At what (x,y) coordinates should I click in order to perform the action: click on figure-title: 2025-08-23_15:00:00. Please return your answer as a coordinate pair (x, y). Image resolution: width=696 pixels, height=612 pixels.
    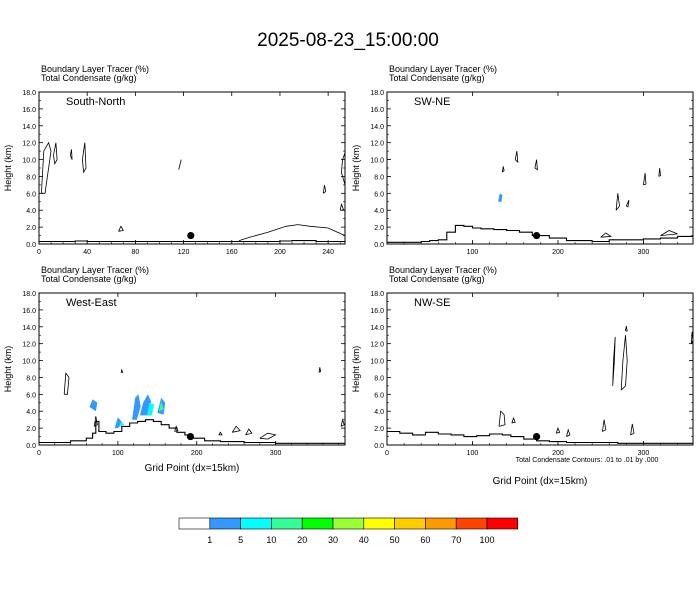
    Looking at the image, I should click on (348, 40).